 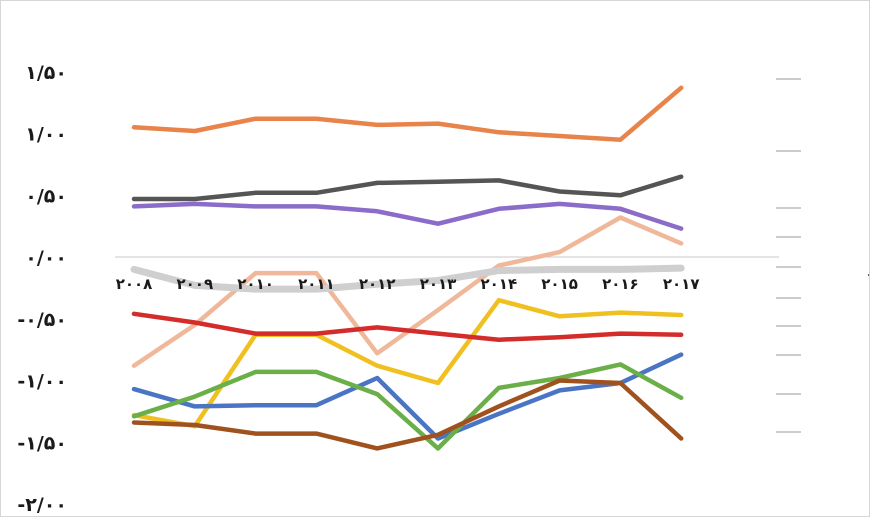 I want to click on x-tick-label: ۲۰۱۴, so click(x=498, y=284).